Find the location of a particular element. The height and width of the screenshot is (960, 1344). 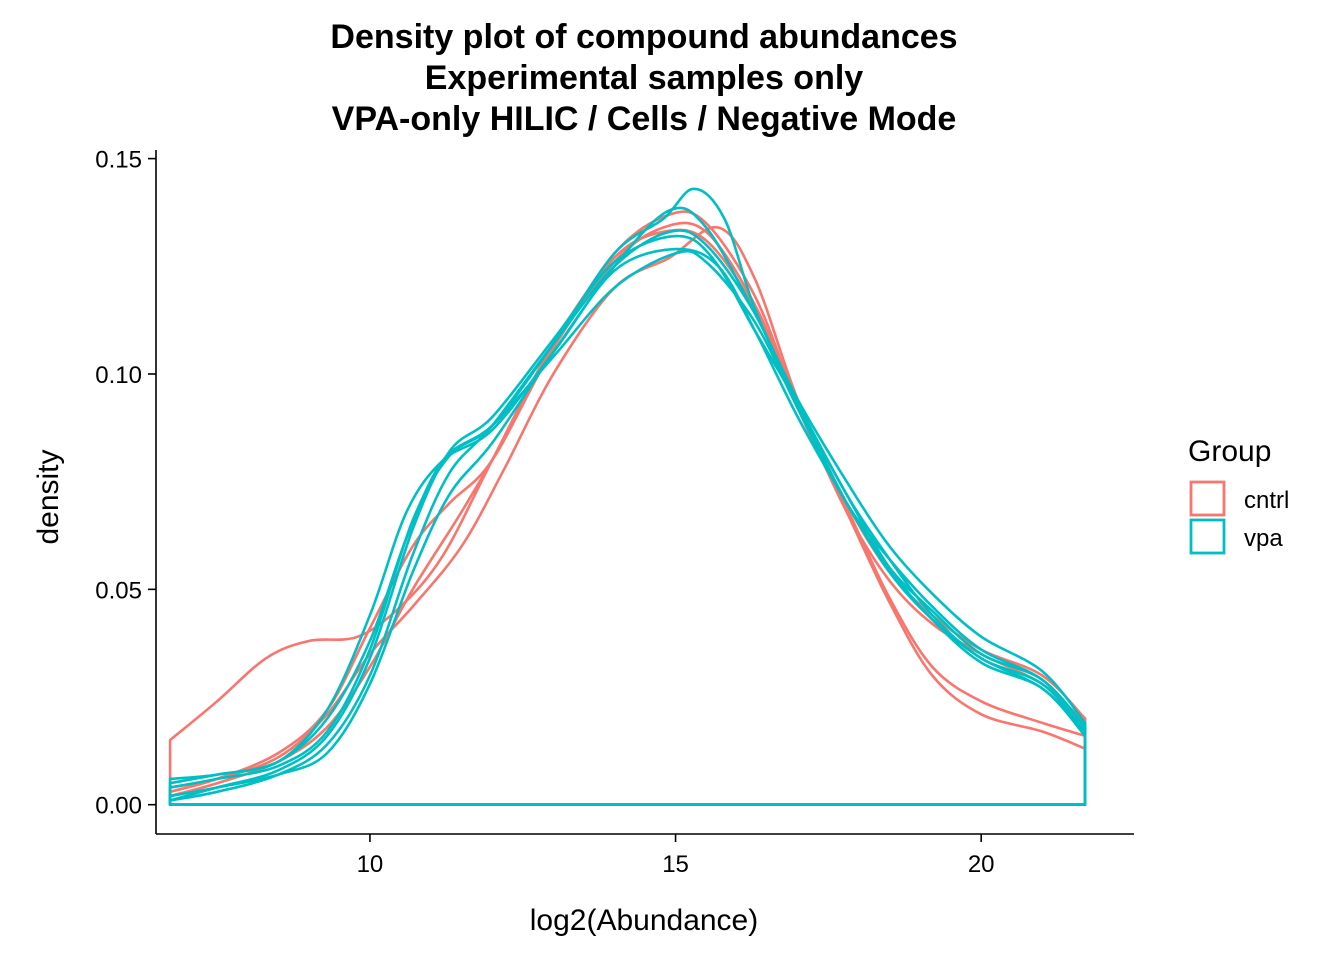

legend-title: Group is located at coordinates (1229, 451).